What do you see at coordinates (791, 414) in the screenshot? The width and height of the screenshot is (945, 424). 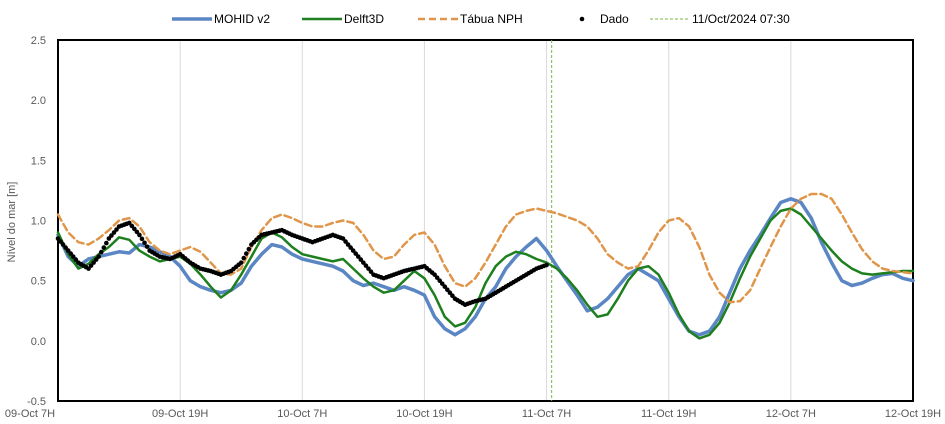 I see `x-tick-label: 12-Oct 7H` at bounding box center [791, 414].